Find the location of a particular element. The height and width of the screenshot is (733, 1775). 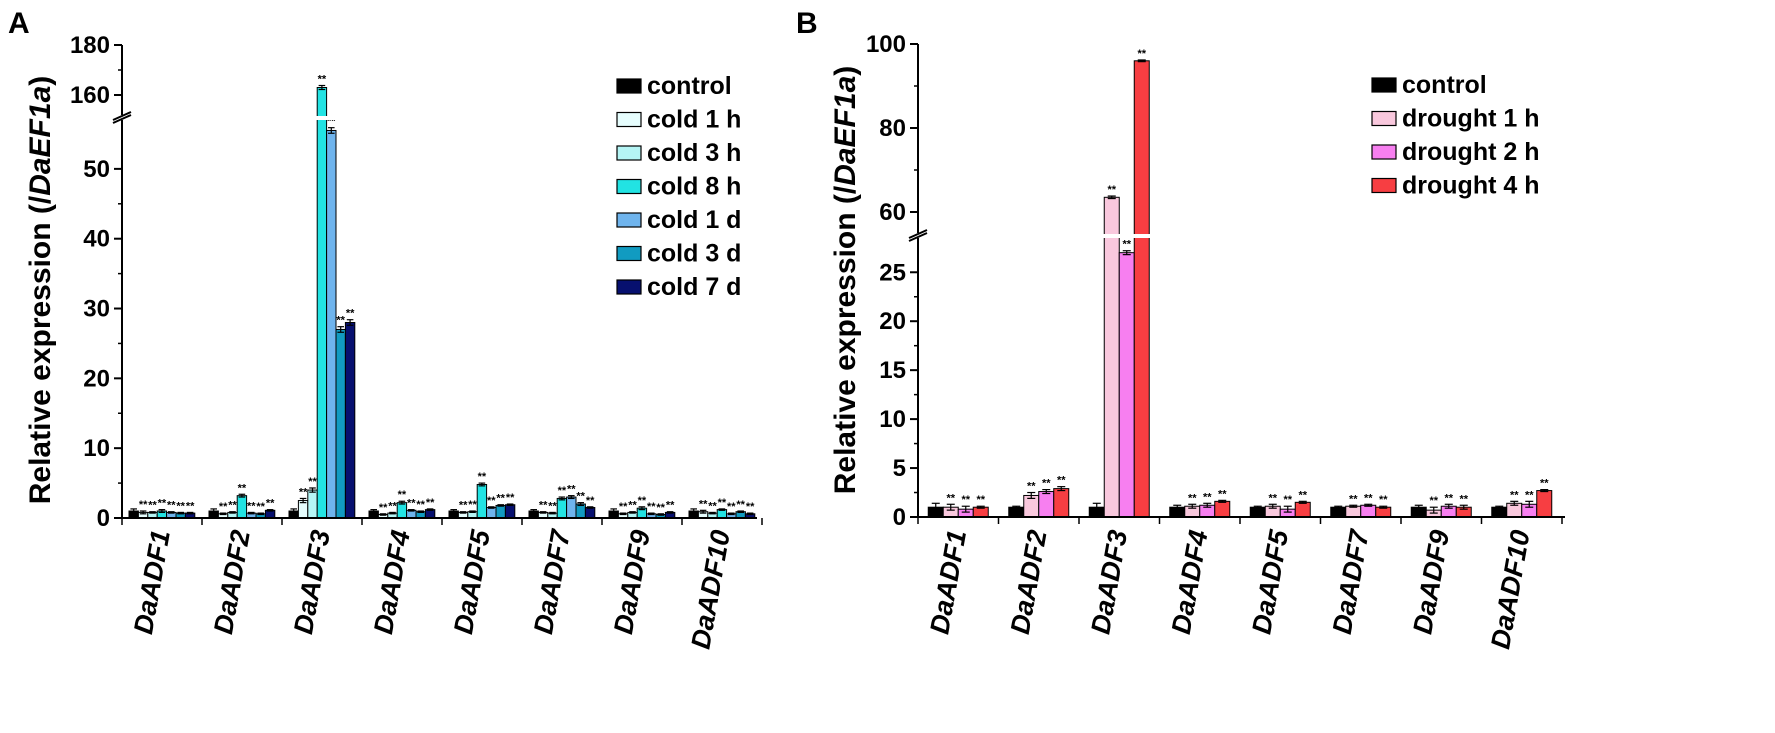

legend-label: cold 3 d is located at coordinates (694, 254).